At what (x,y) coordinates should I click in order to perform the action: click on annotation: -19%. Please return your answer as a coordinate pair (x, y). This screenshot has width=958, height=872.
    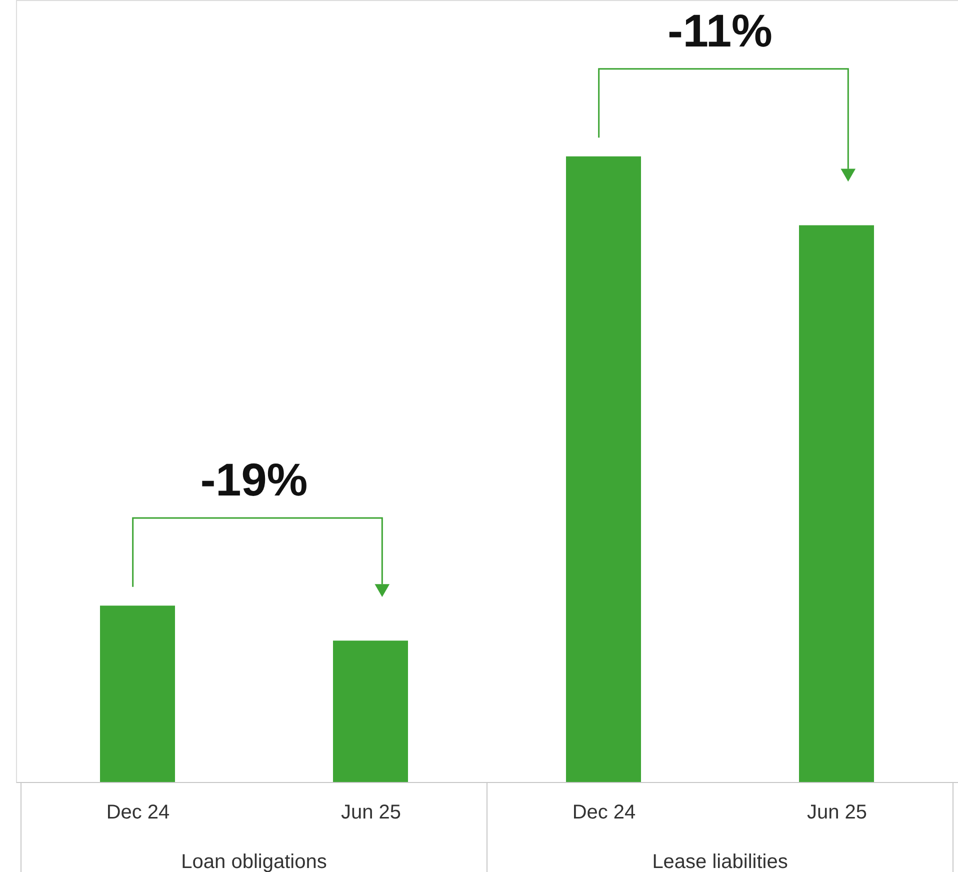
    Looking at the image, I should click on (254, 479).